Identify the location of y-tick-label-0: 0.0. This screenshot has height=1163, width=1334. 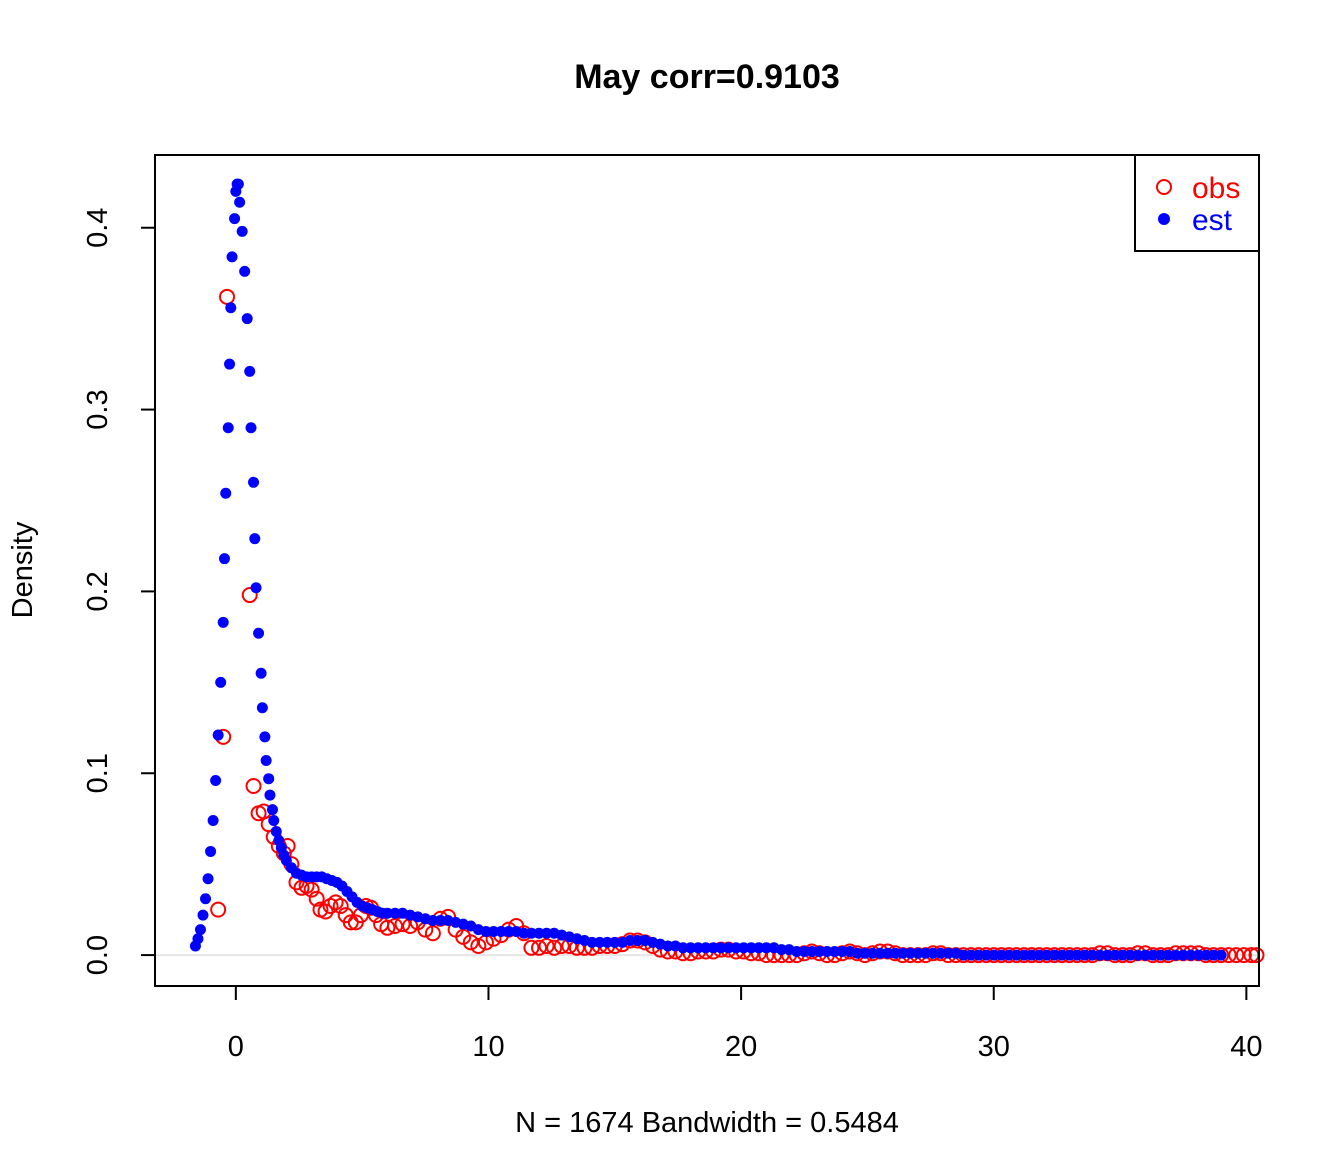
(98, 955).